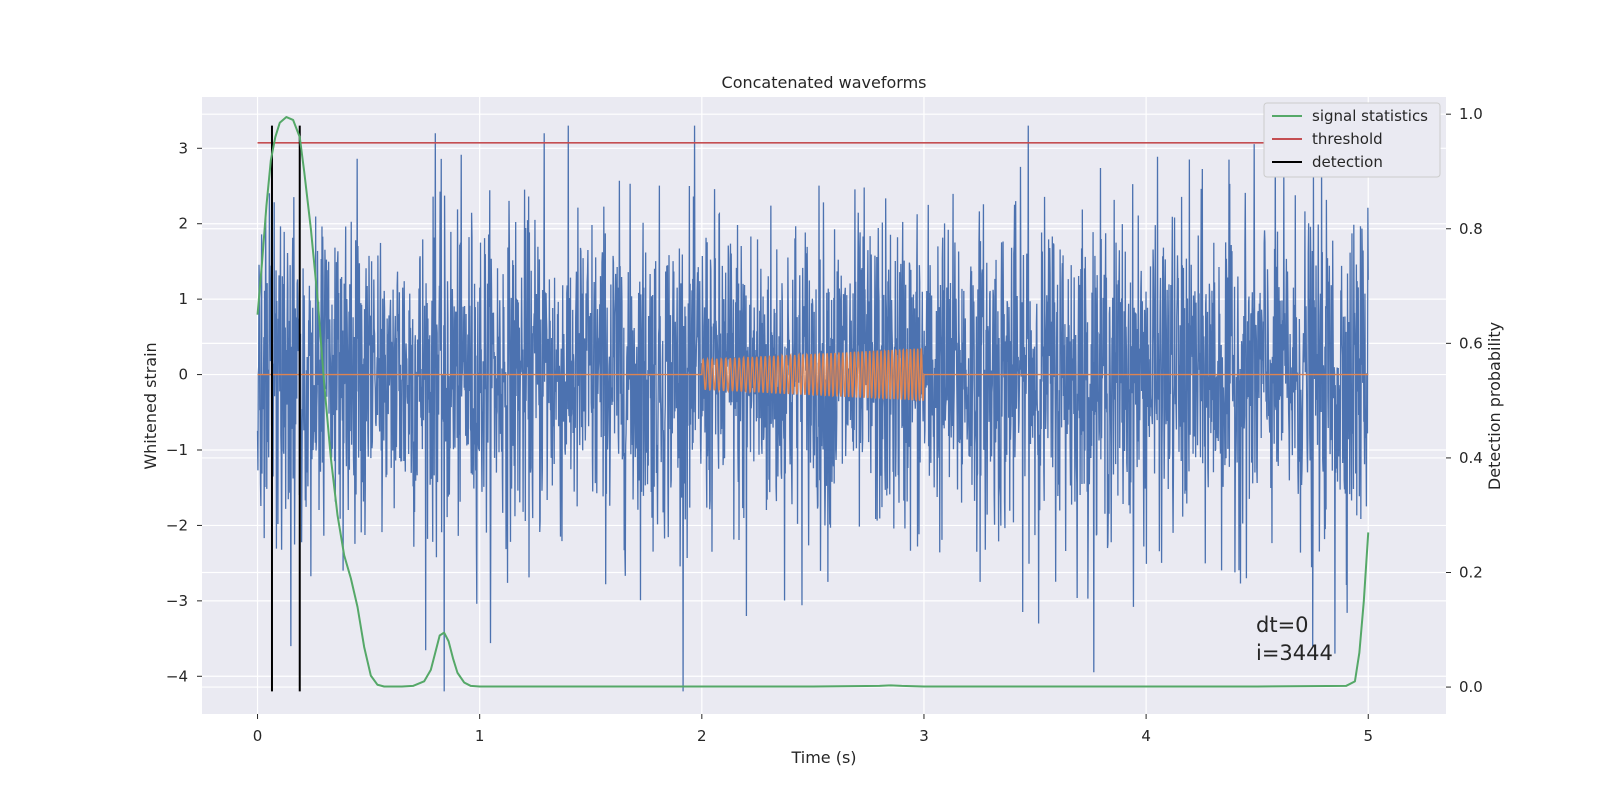 This screenshot has width=1600, height=800. What do you see at coordinates (183, 299) in the screenshot?
I see `y-tick-label: 1` at bounding box center [183, 299].